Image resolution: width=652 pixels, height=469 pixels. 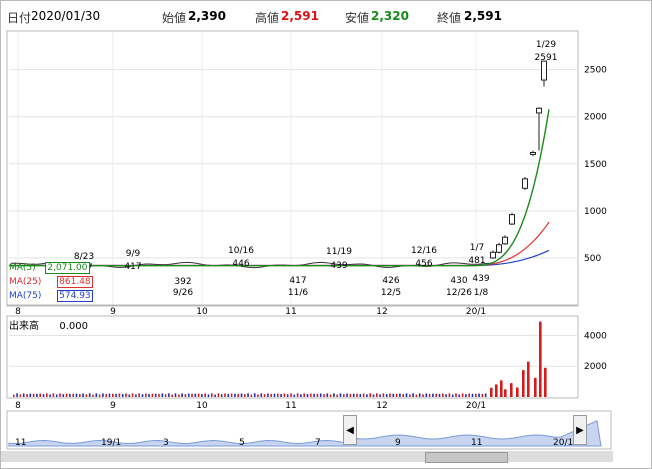 What do you see at coordinates (350, 430) in the screenshot?
I see `navigator-left-handle: ◀` at bounding box center [350, 430].